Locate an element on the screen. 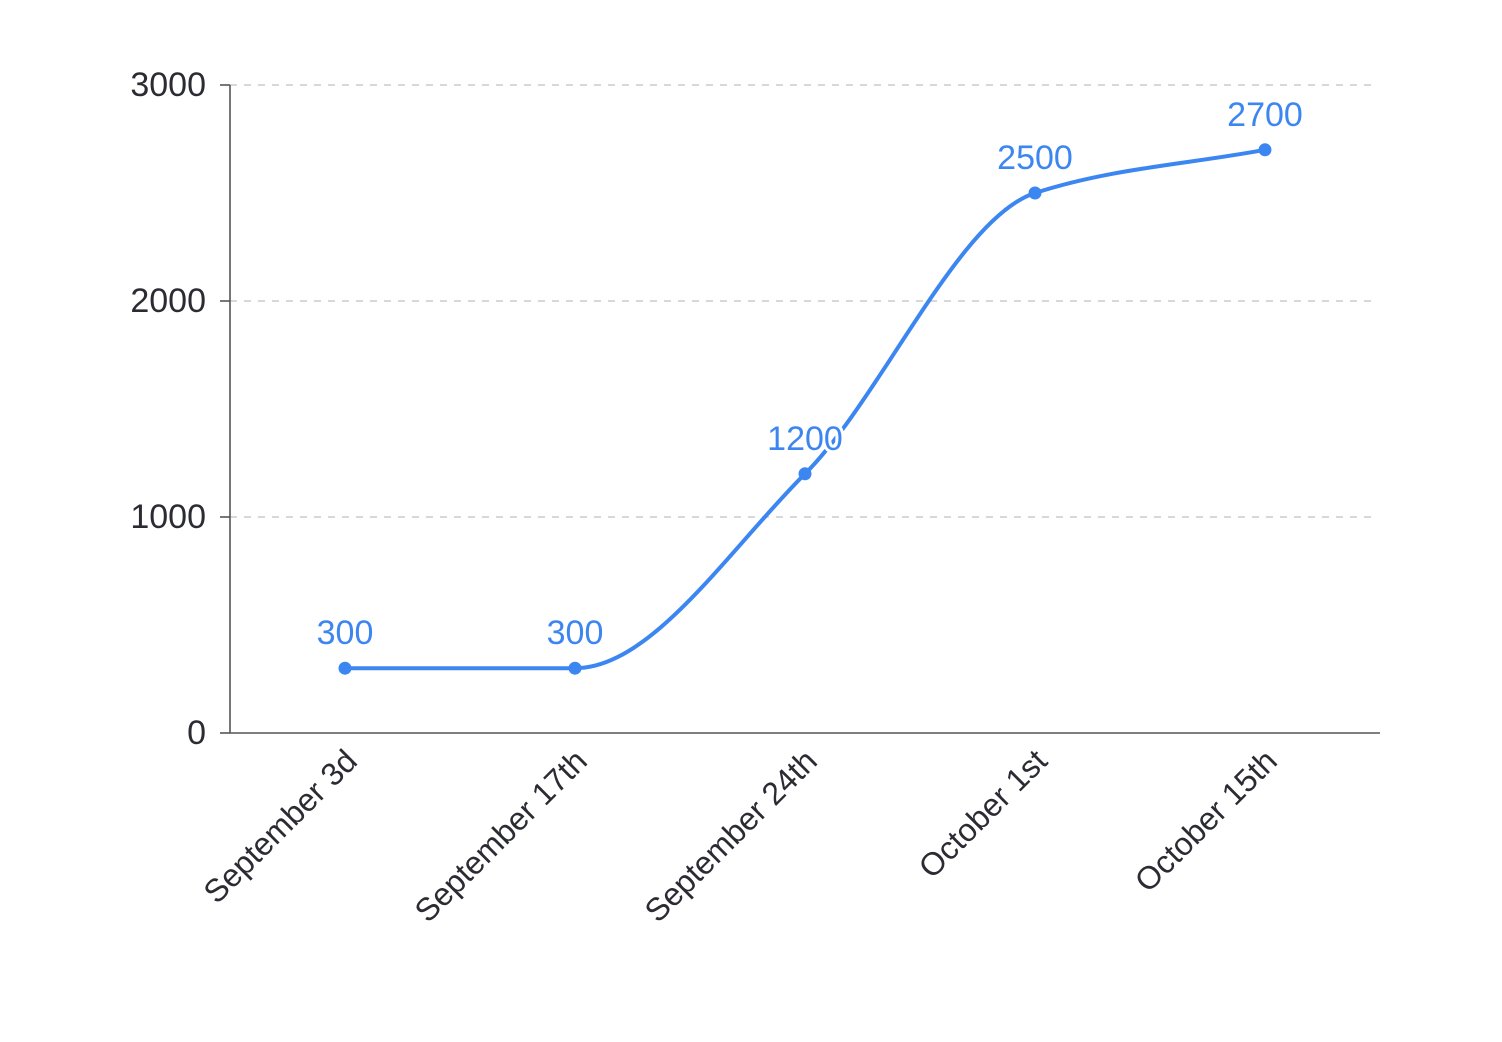 The height and width of the screenshot is (1042, 1502). x-tick-label: September 24th is located at coordinates (730, 835).